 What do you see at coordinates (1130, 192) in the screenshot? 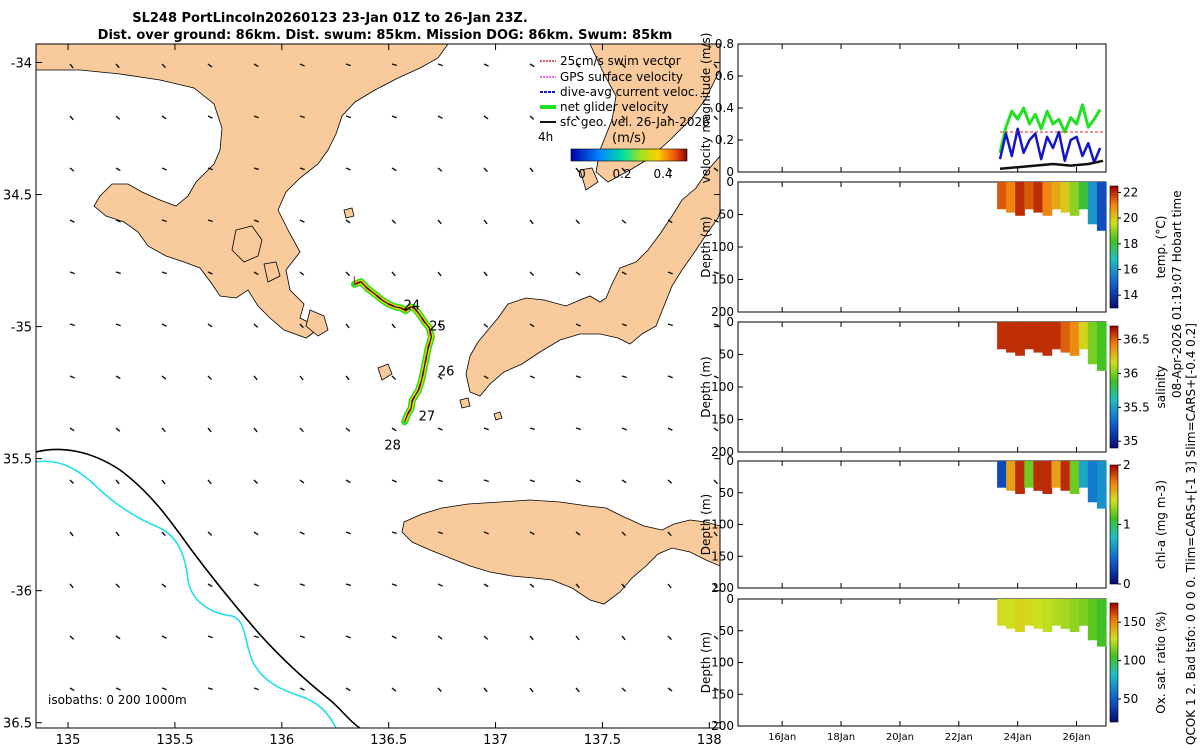
I see `colorbar-tick-label: 22` at bounding box center [1130, 192].